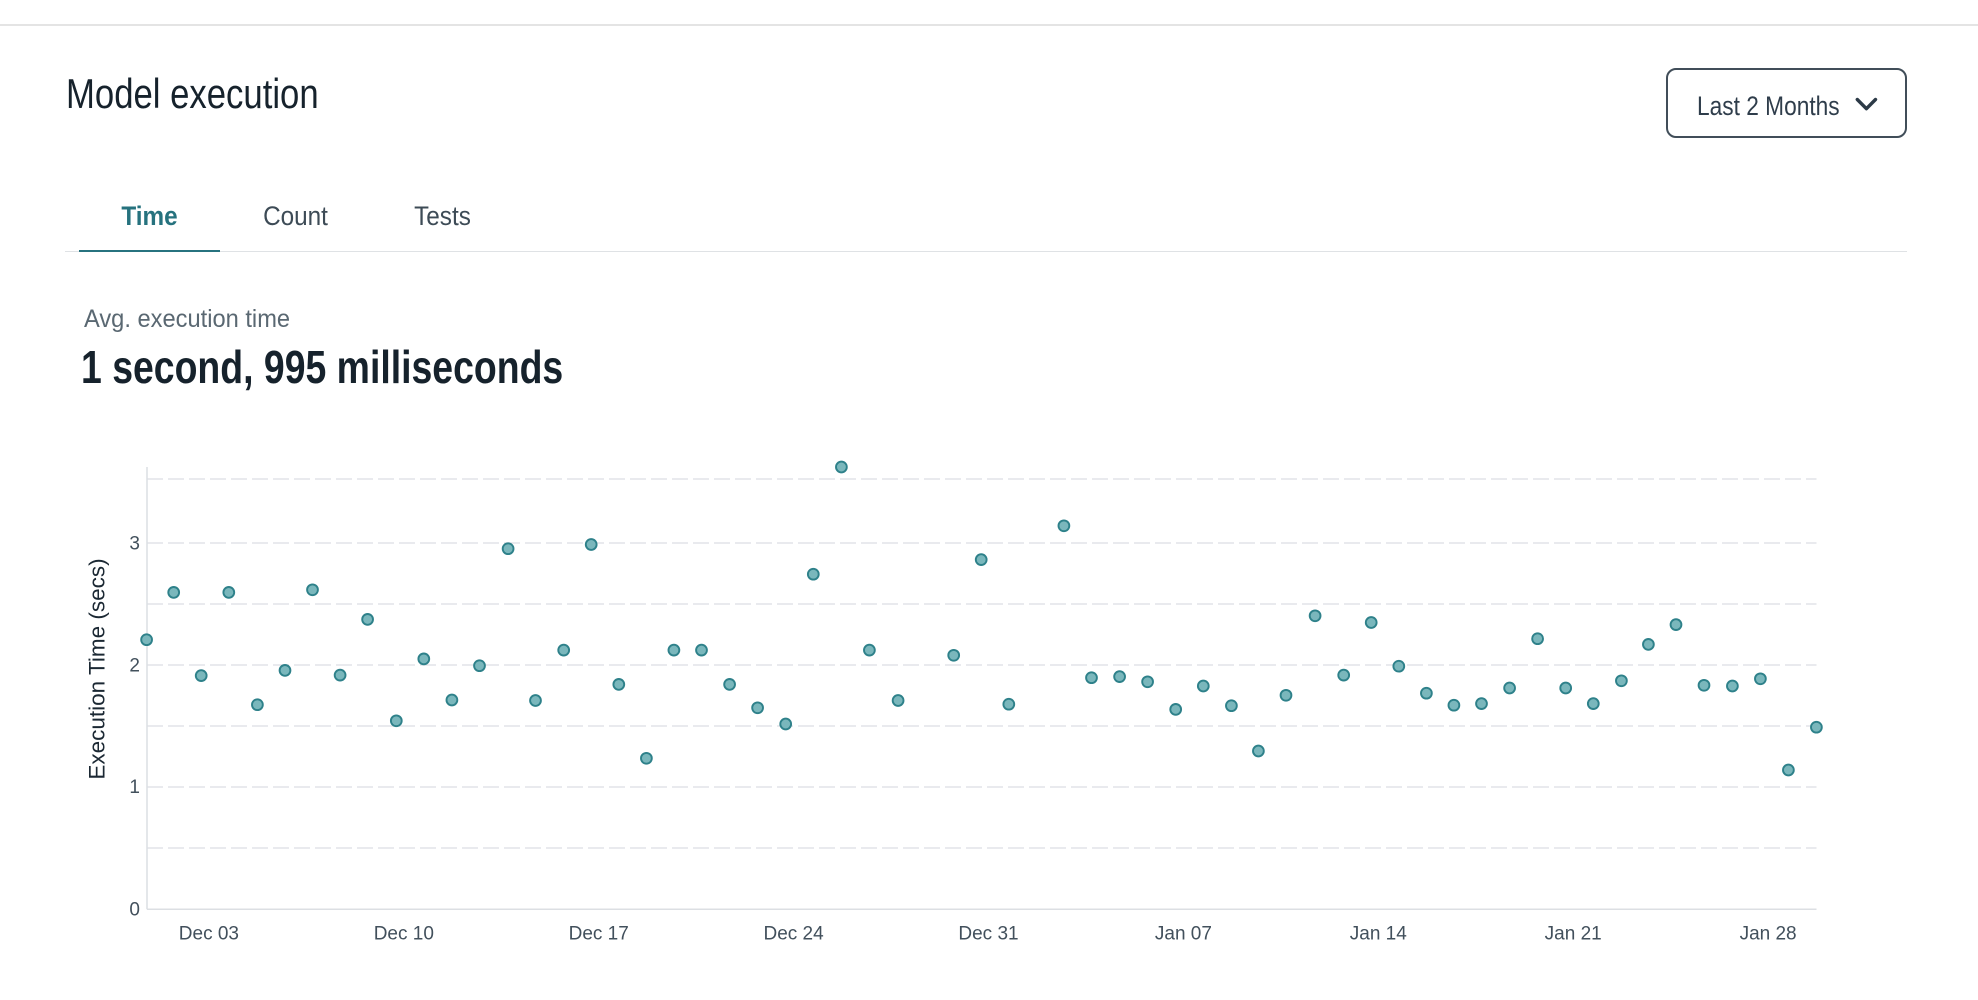 Image resolution: width=1978 pixels, height=1000 pixels. Describe the element at coordinates (97, 668) in the screenshot. I see `svg-text: Execution Time (secs)` at that location.